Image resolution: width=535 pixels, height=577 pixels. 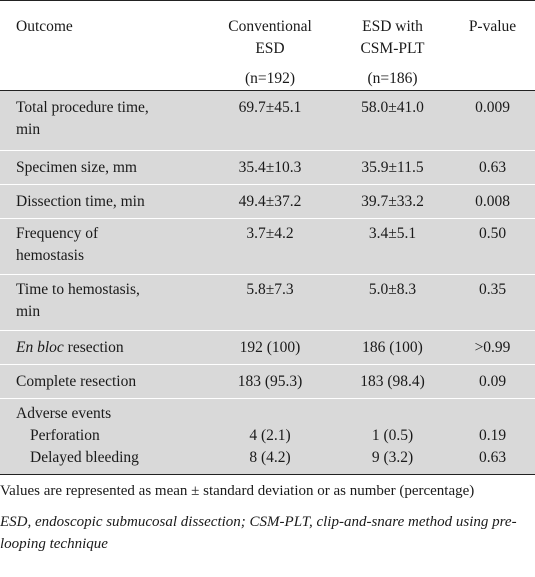 What do you see at coordinates (492, 45) in the screenshot?
I see `header-pvalue: P-value` at bounding box center [492, 45].